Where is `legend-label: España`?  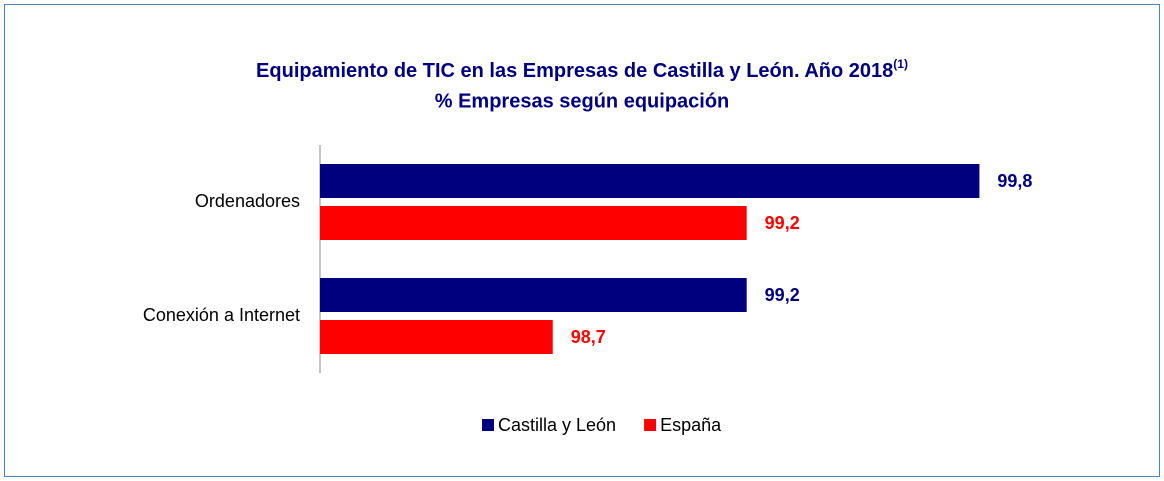 legend-label: España is located at coordinates (691, 425).